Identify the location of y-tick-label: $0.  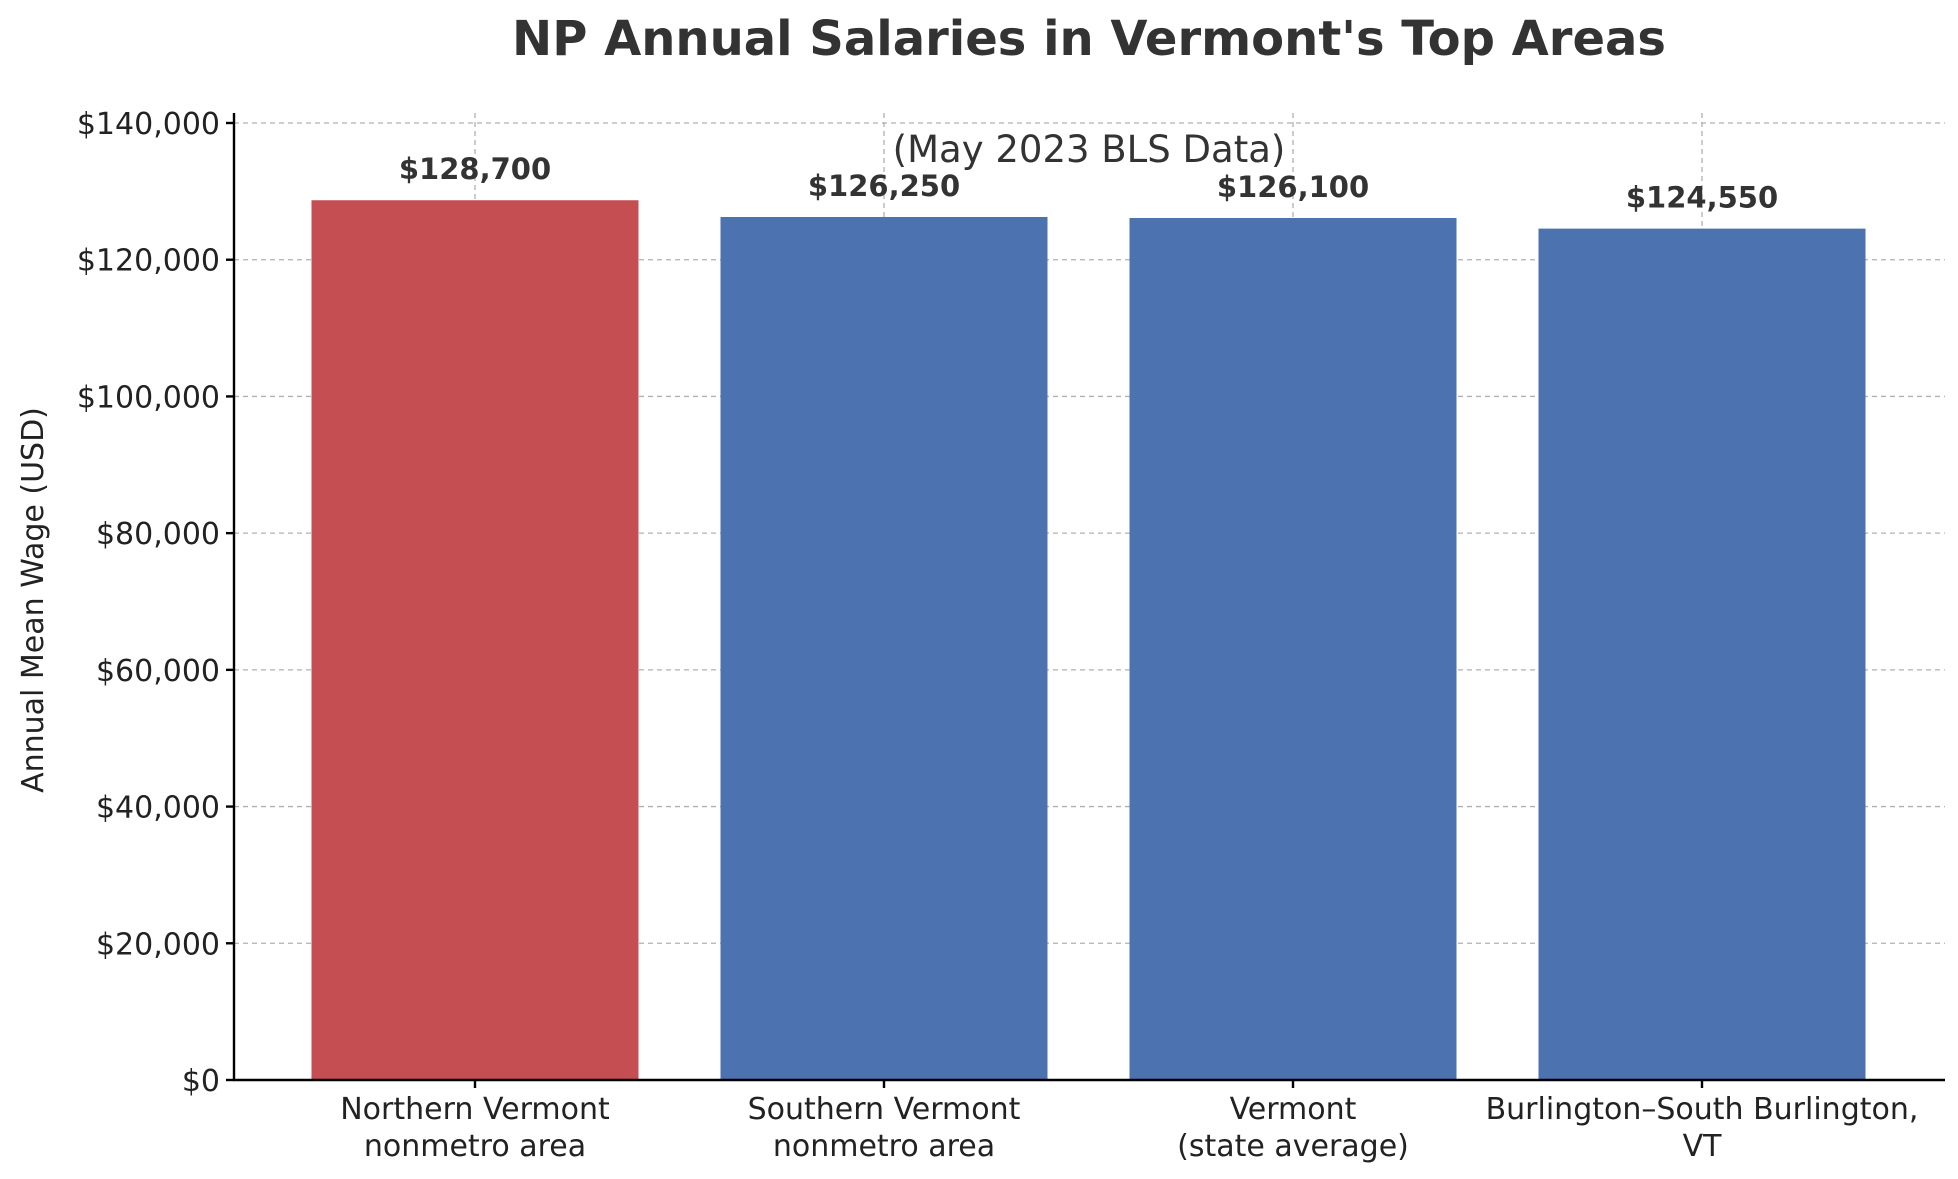
(201, 1081).